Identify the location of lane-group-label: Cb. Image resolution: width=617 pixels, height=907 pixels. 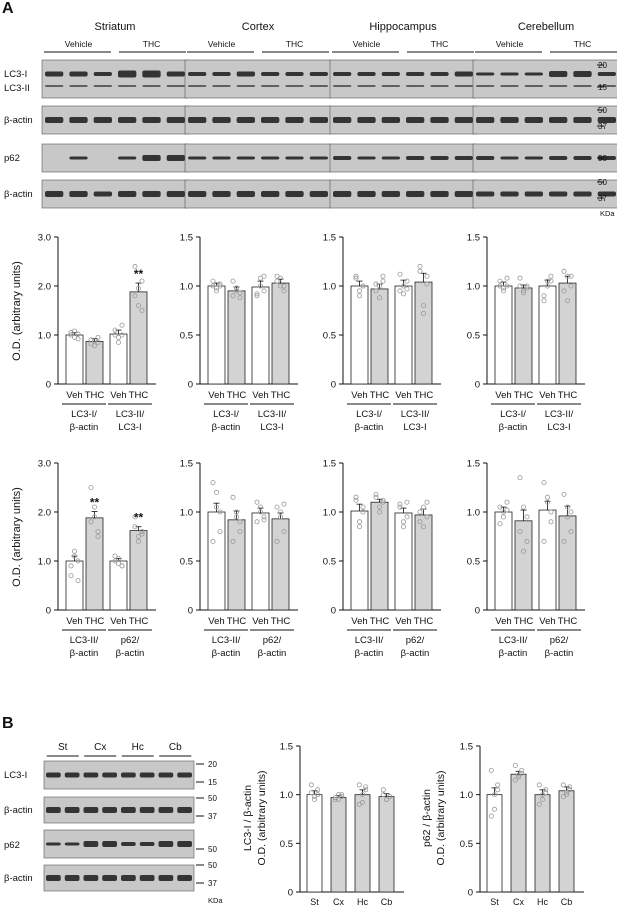
(175, 747).